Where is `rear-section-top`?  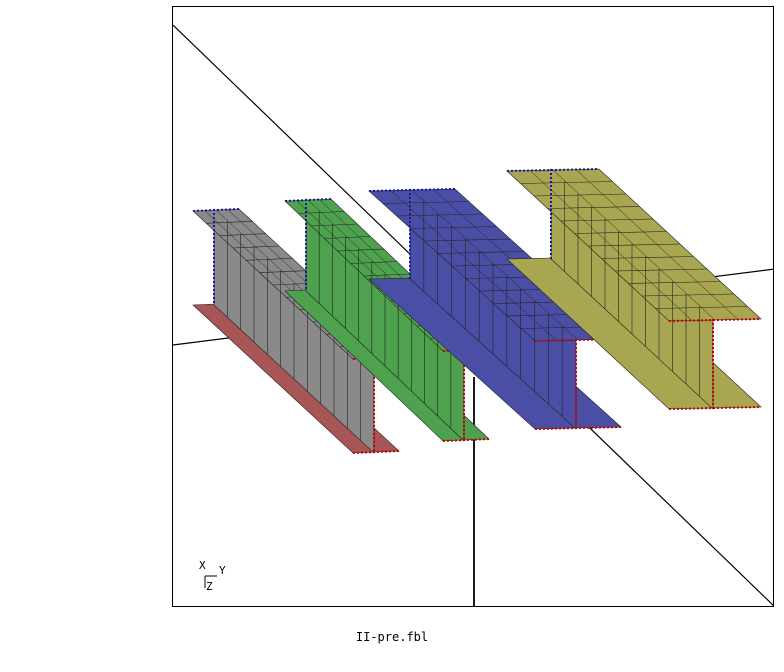
rear-section-top is located at coordinates (553, 170).